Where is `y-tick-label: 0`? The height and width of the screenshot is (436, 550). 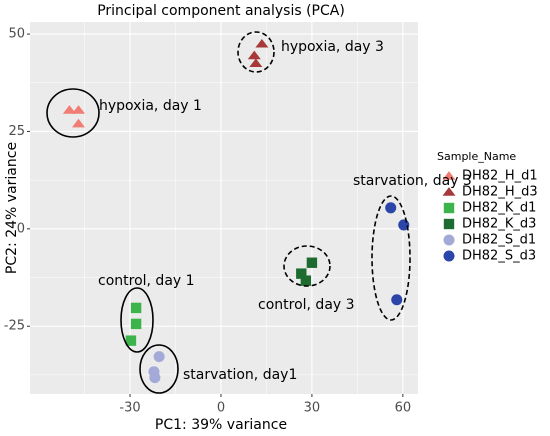
y-tick-label: 0 is located at coordinates (21, 228).